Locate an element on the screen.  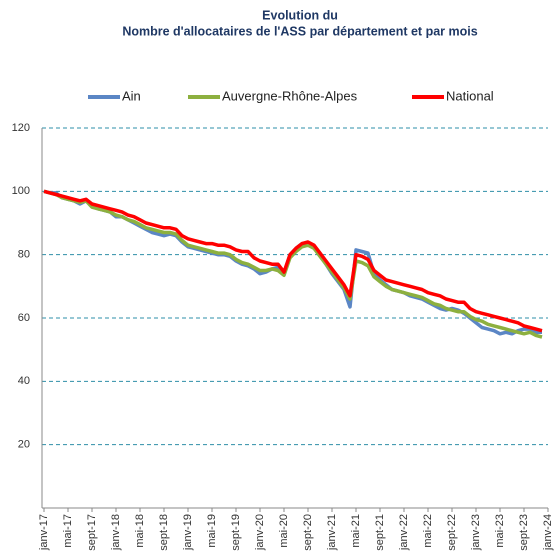
x-tick-label: mai-20 is located at coordinates (284, 531).